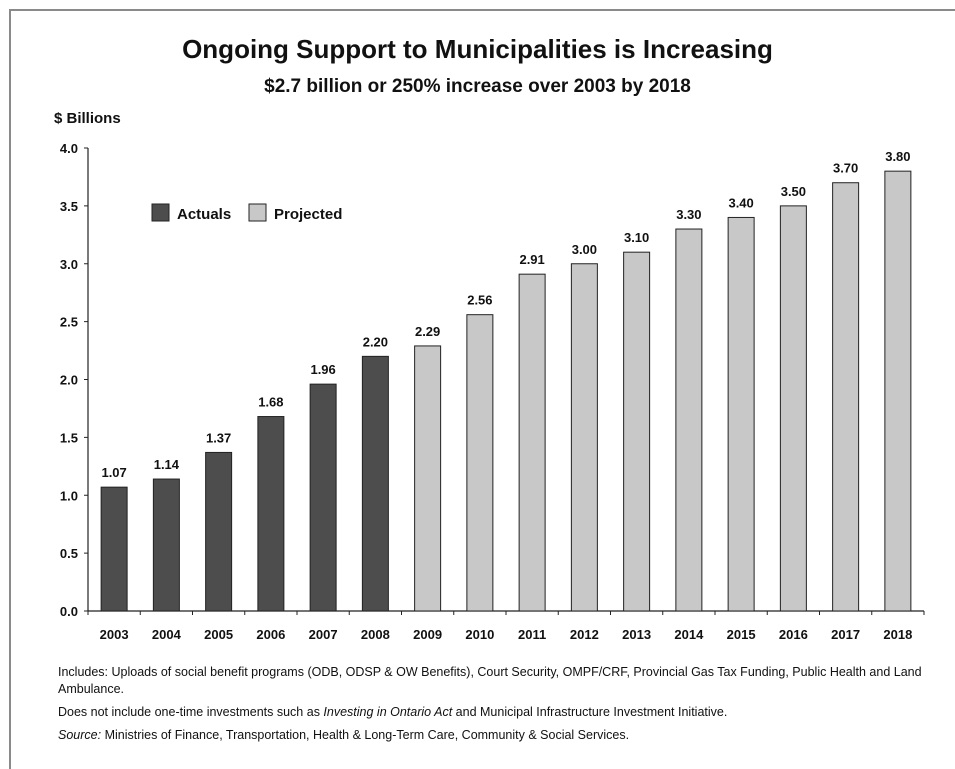 The width and height of the screenshot is (955, 769). I want to click on data-label-2008: 2.20, so click(375, 341).